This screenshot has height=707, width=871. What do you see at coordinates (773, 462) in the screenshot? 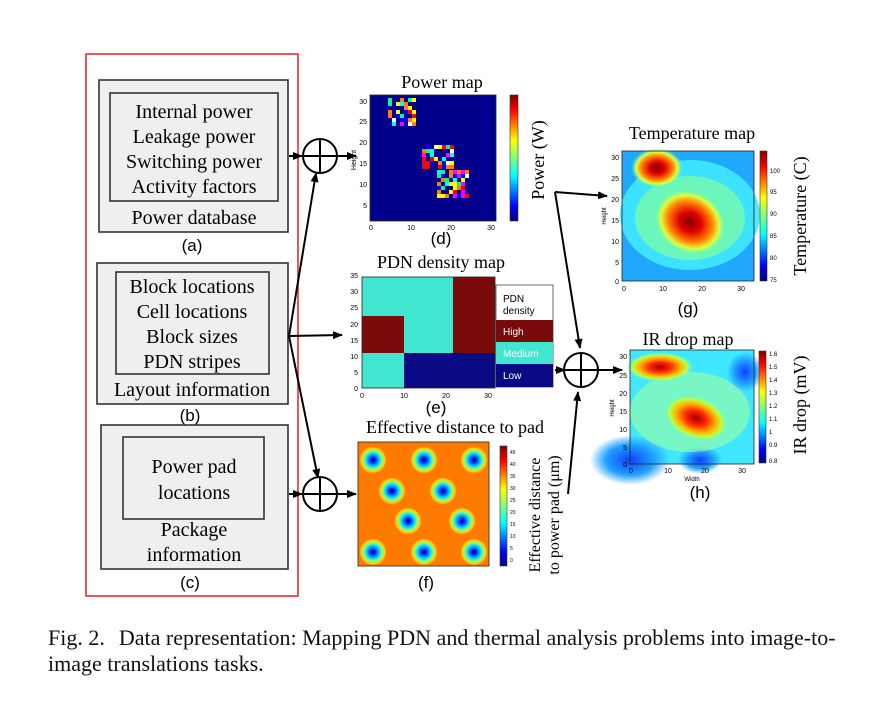
I see `svg-text: 0.8` at bounding box center [773, 462].